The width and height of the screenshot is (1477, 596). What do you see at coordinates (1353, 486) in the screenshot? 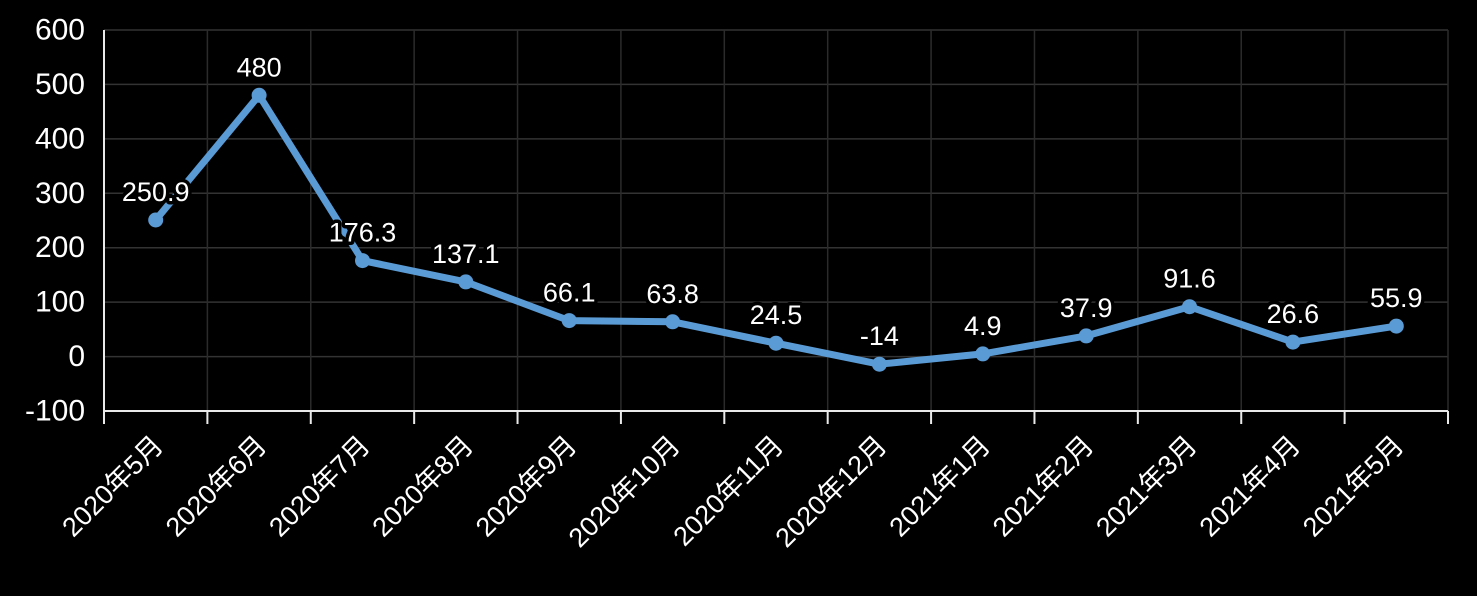
I see `x-axis-tick-label: 2021年5月` at bounding box center [1353, 486].